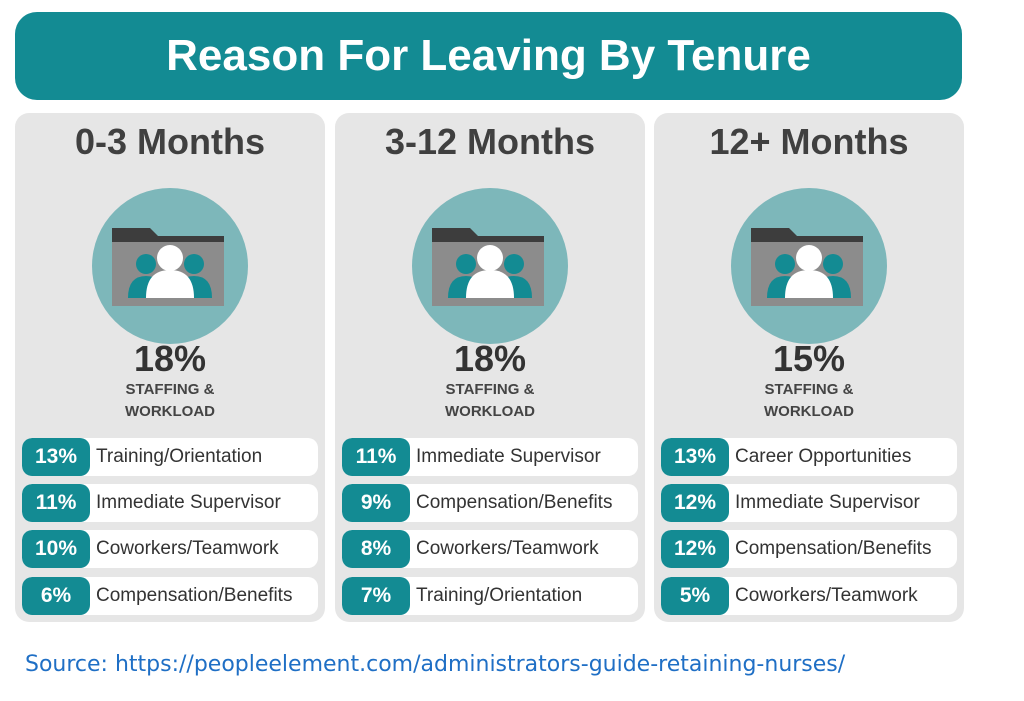 This screenshot has width=1024, height=701. I want to click on tenure-title: 3-12 Months, so click(490, 141).